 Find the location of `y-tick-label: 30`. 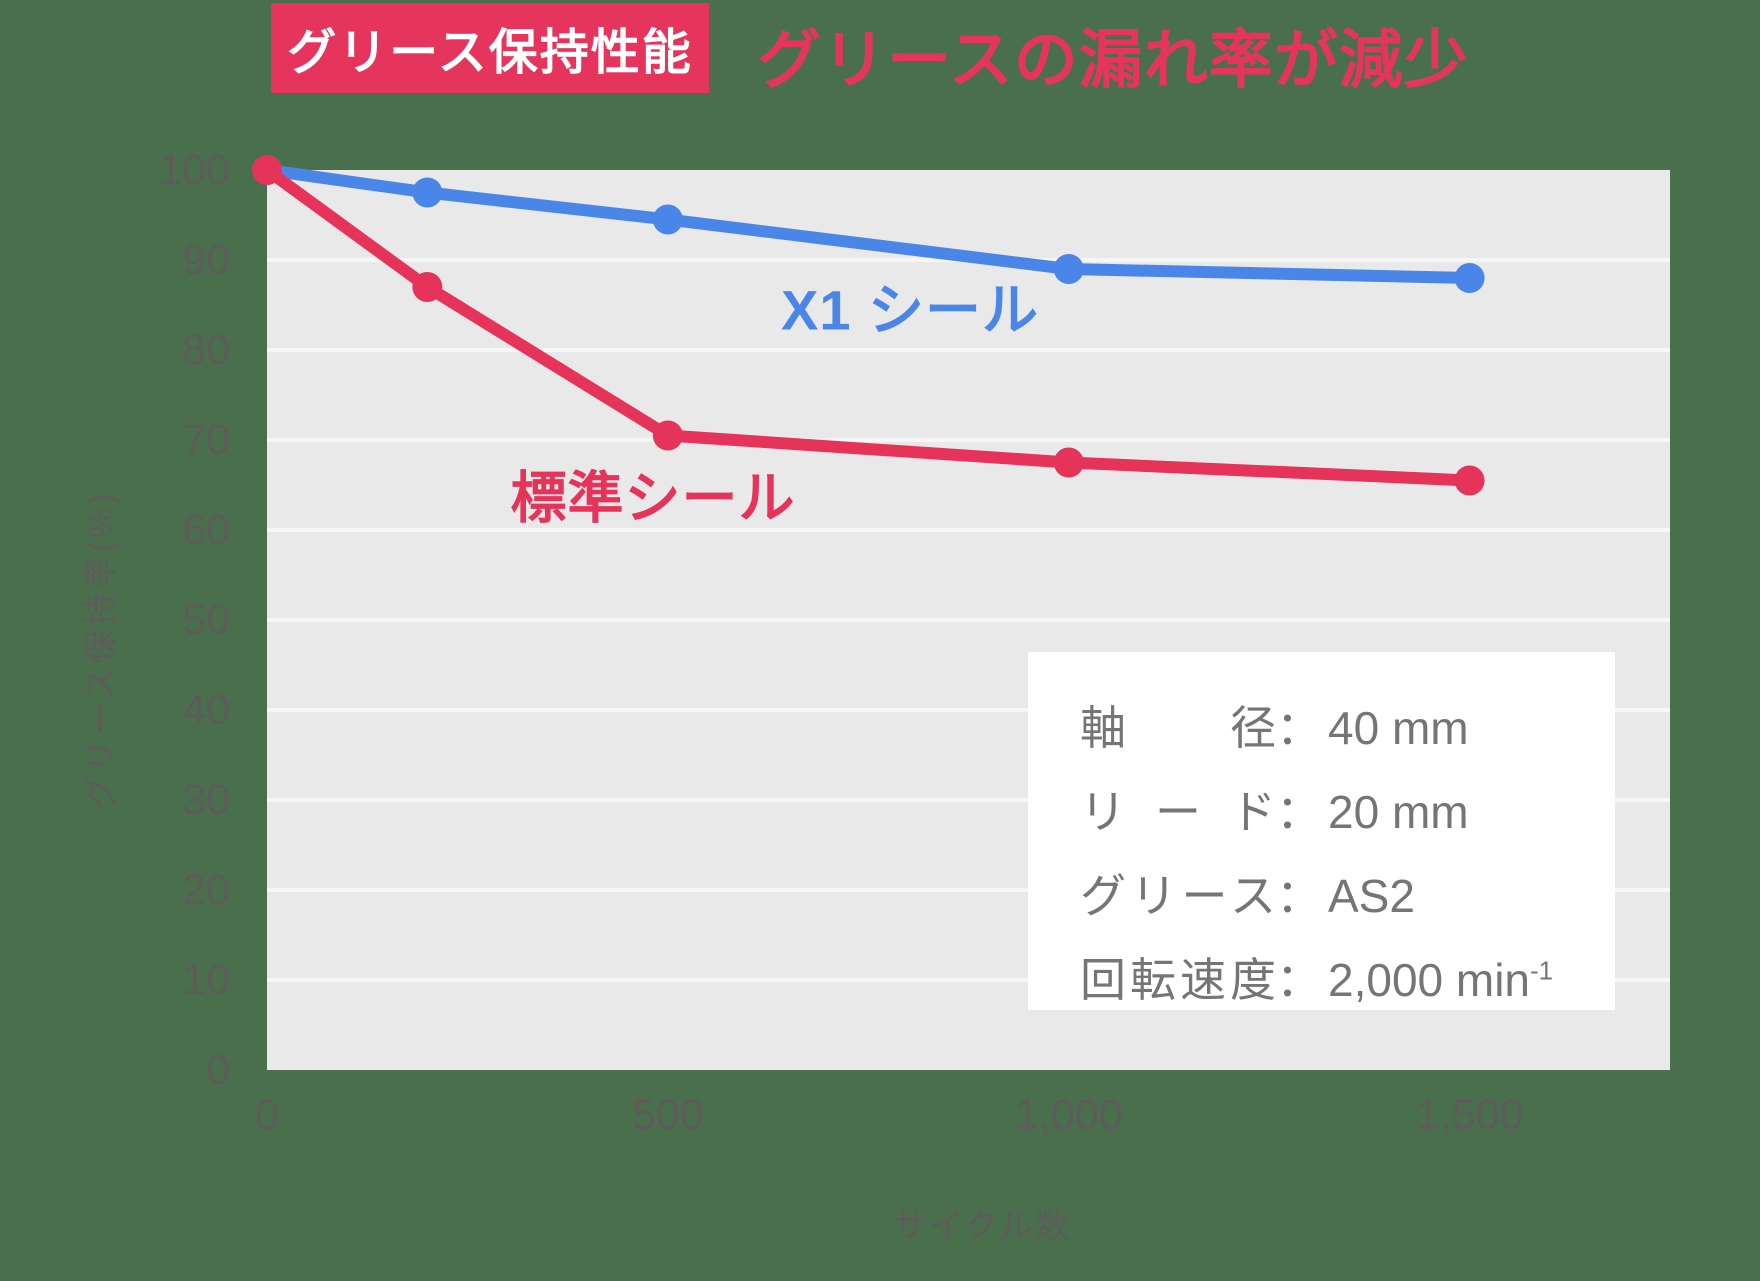

y-tick-label: 30 is located at coordinates (206, 800).